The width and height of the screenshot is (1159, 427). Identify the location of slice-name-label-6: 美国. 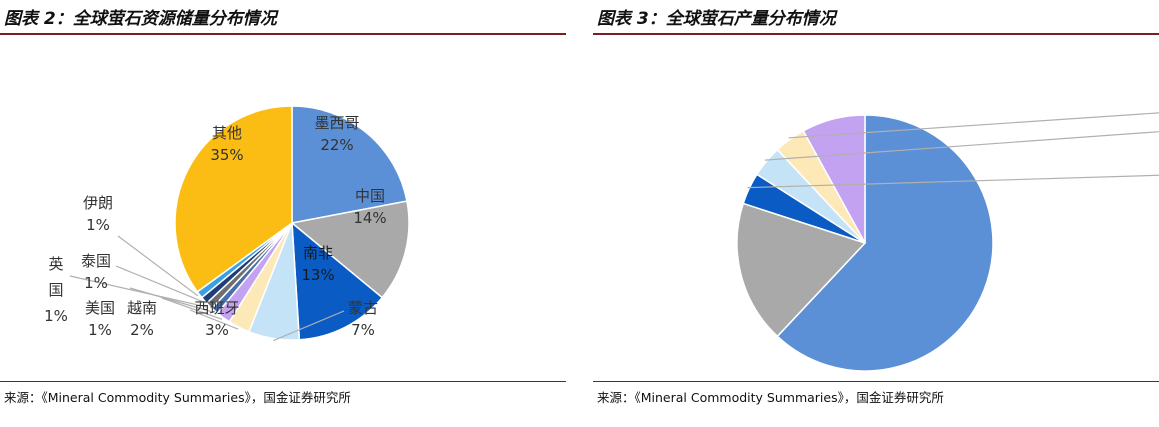
(100, 308).